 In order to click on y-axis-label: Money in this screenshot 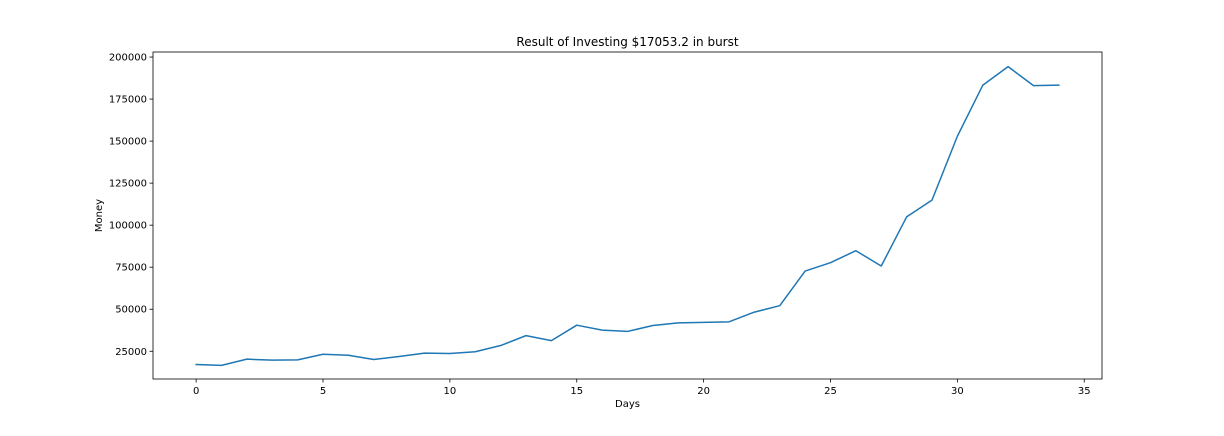, I will do `click(99, 215)`.